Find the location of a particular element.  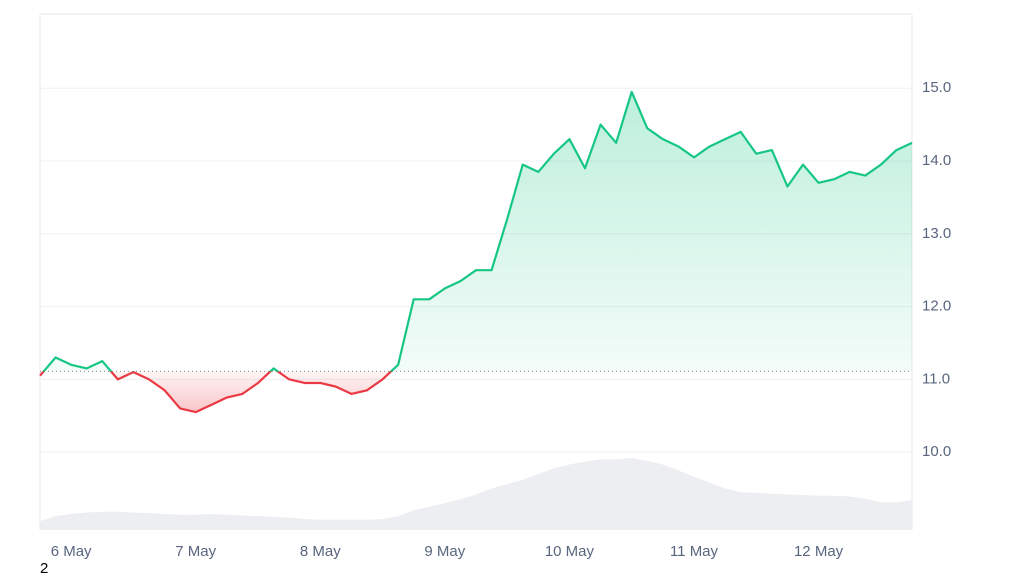

x-tick-label: 6 May is located at coordinates (71, 551).